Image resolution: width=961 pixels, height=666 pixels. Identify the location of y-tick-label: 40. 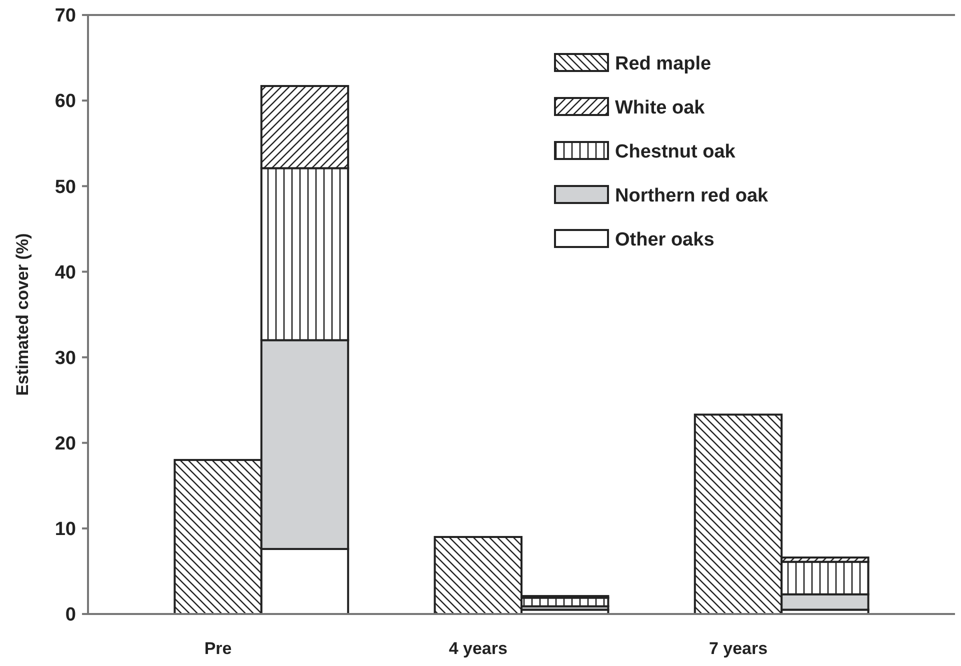
(65, 273).